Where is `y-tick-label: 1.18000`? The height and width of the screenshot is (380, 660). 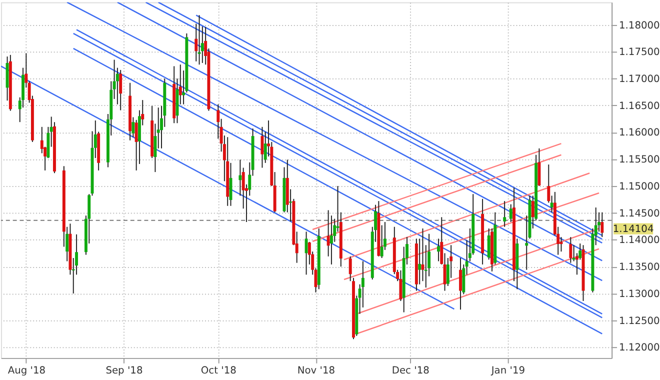 y-tick-label: 1.18000 is located at coordinates (639, 26).